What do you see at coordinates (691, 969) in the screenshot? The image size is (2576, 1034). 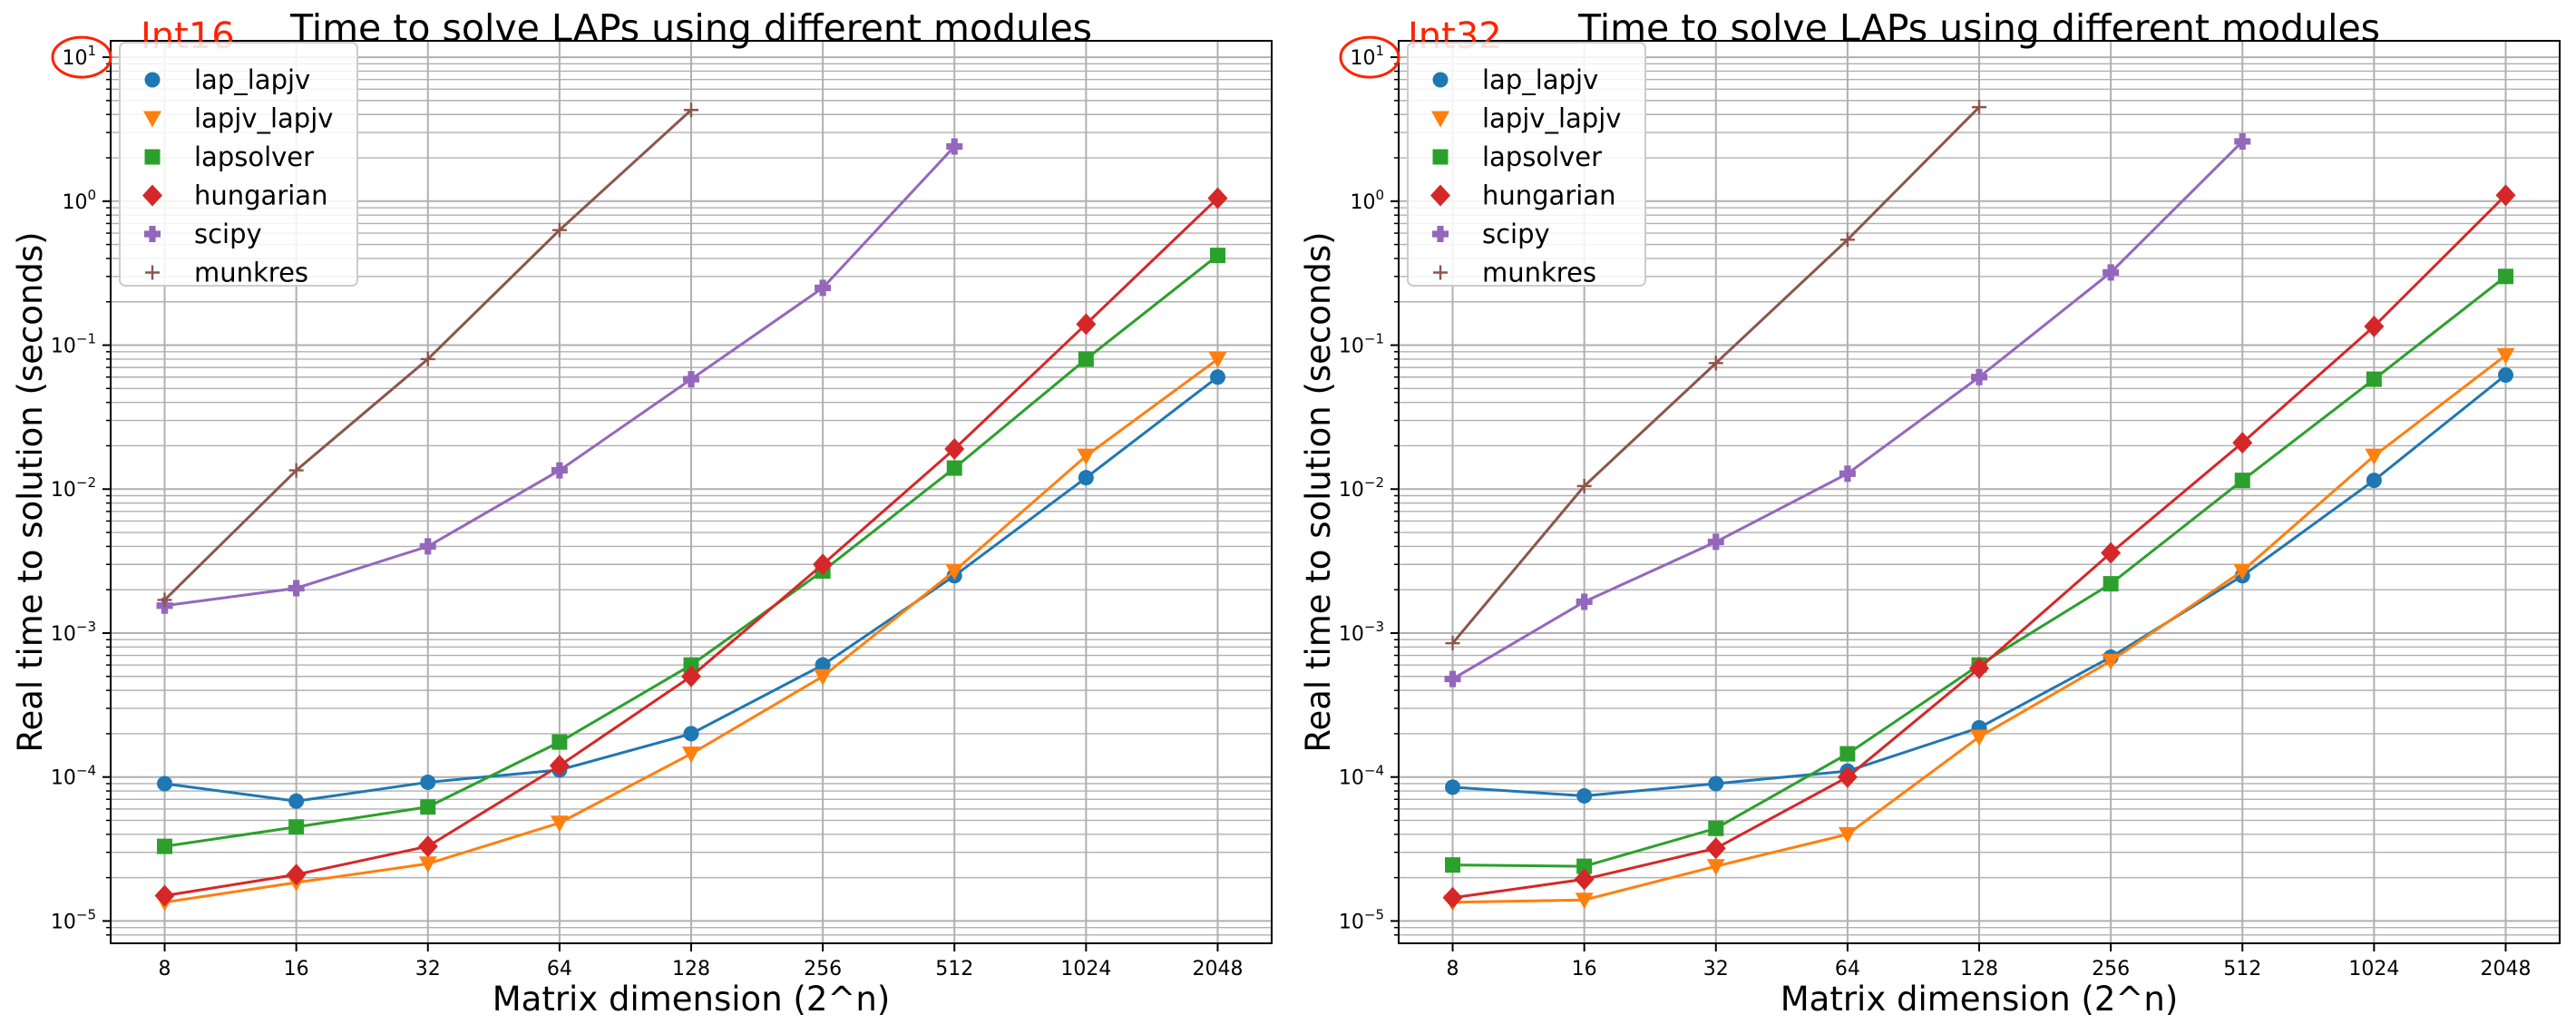 I see `x-tick-label: 128` at bounding box center [691, 969].